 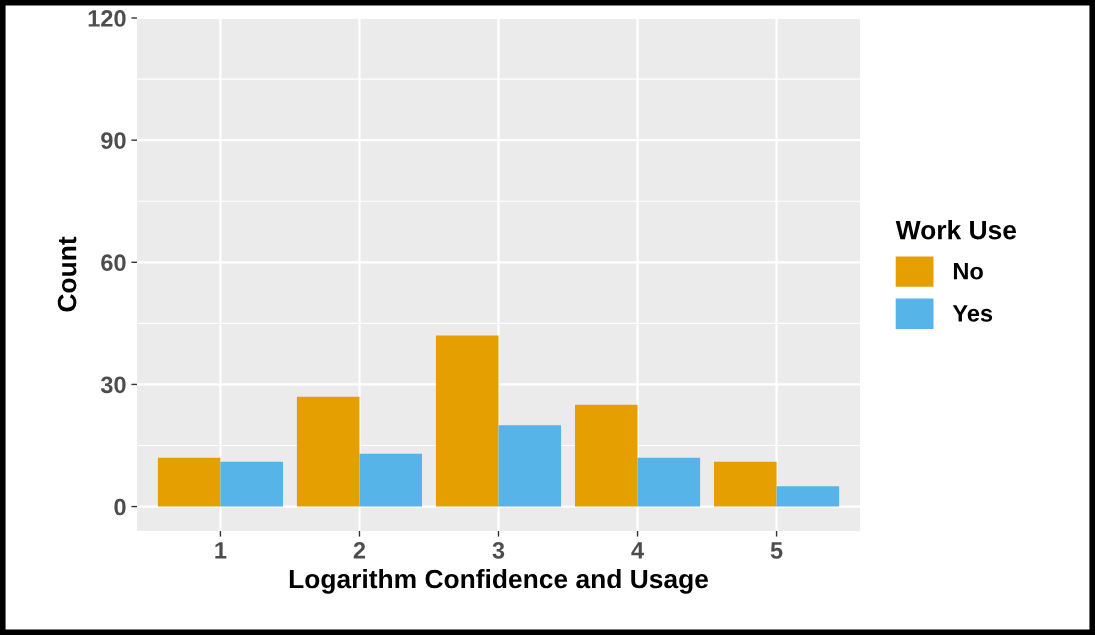 I want to click on x-tick-label: 2, so click(x=359, y=550).